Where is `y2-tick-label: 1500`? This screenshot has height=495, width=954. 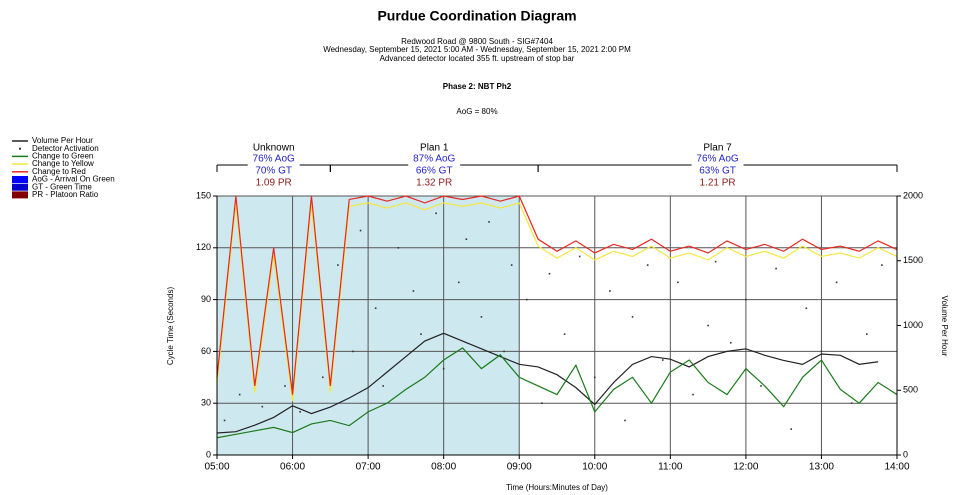 y2-tick-label: 1500 is located at coordinates (913, 260).